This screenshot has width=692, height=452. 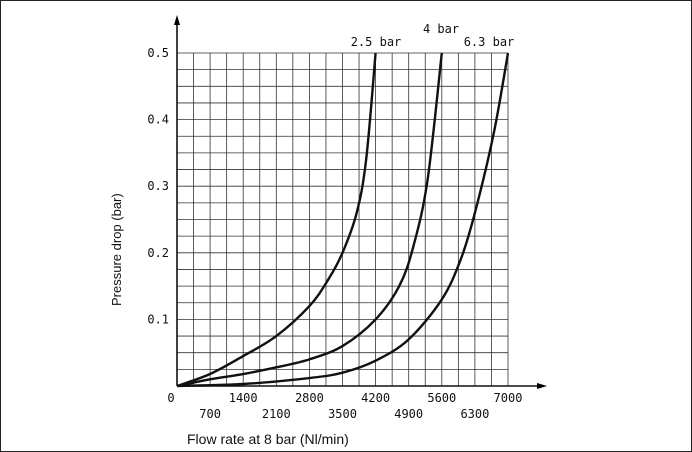 What do you see at coordinates (508, 398) in the screenshot?
I see `x-tick-label: 7000` at bounding box center [508, 398].